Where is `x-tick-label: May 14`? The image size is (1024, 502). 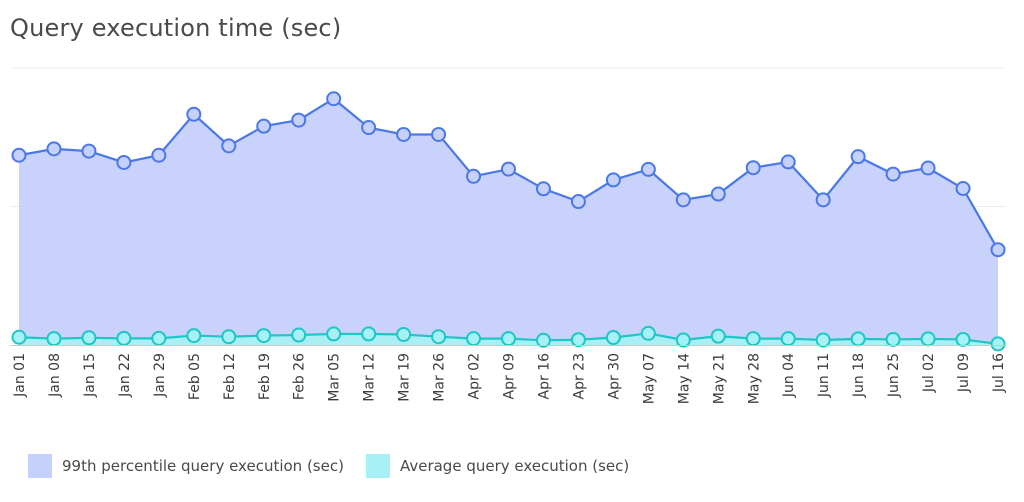
x-tick-label: May 14 is located at coordinates (684, 378).